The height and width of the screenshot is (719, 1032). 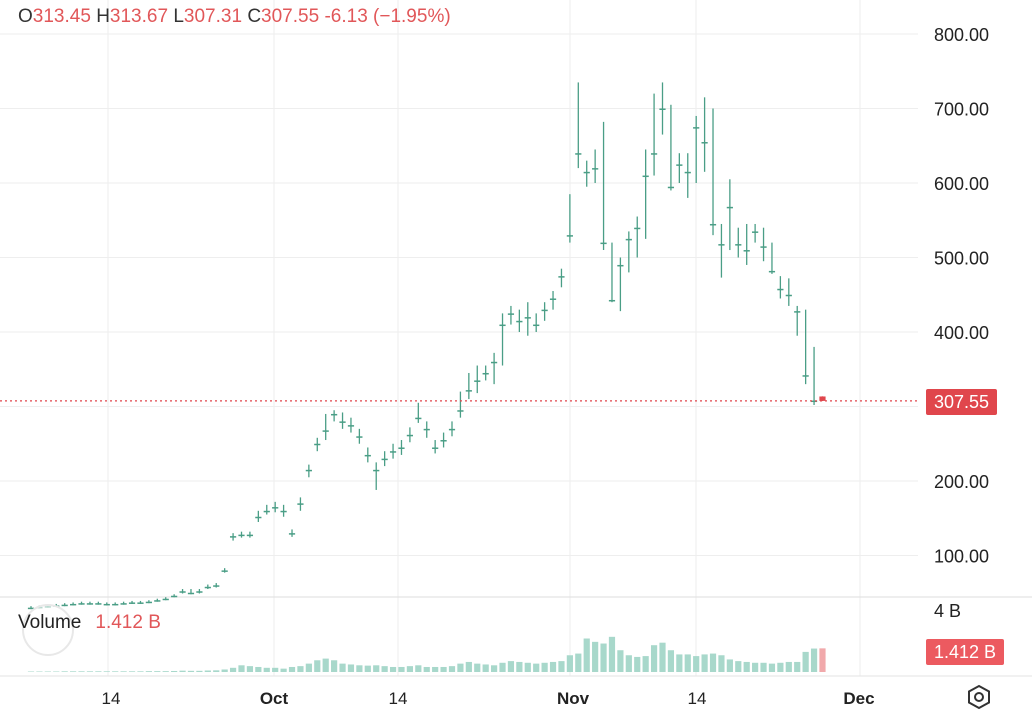 I want to click on volume-legend: Volume 1.412 B, so click(x=89, y=623).